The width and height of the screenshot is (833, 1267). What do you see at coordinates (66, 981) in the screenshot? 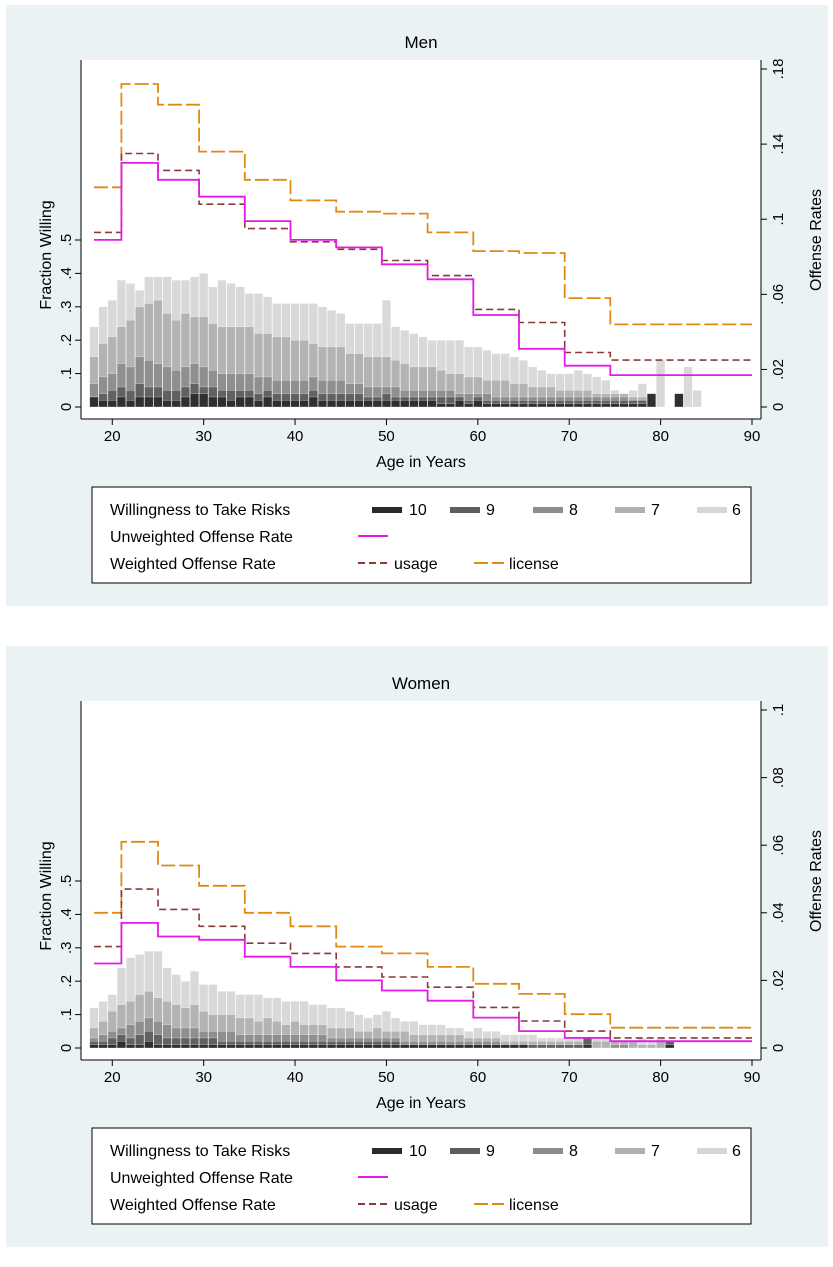
I see `y-left-tick-label-.2: .2` at bounding box center [66, 981].